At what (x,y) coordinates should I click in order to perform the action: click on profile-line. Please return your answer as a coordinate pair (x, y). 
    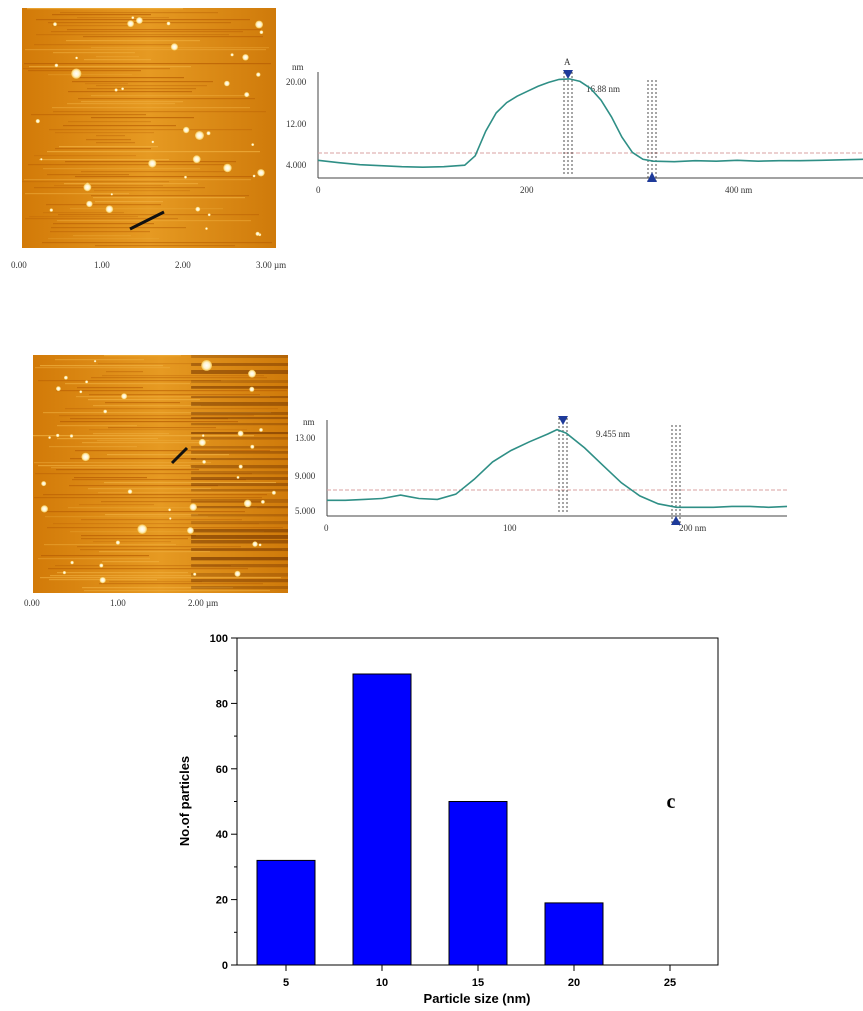
    Looking at the image, I should click on (179, 455).